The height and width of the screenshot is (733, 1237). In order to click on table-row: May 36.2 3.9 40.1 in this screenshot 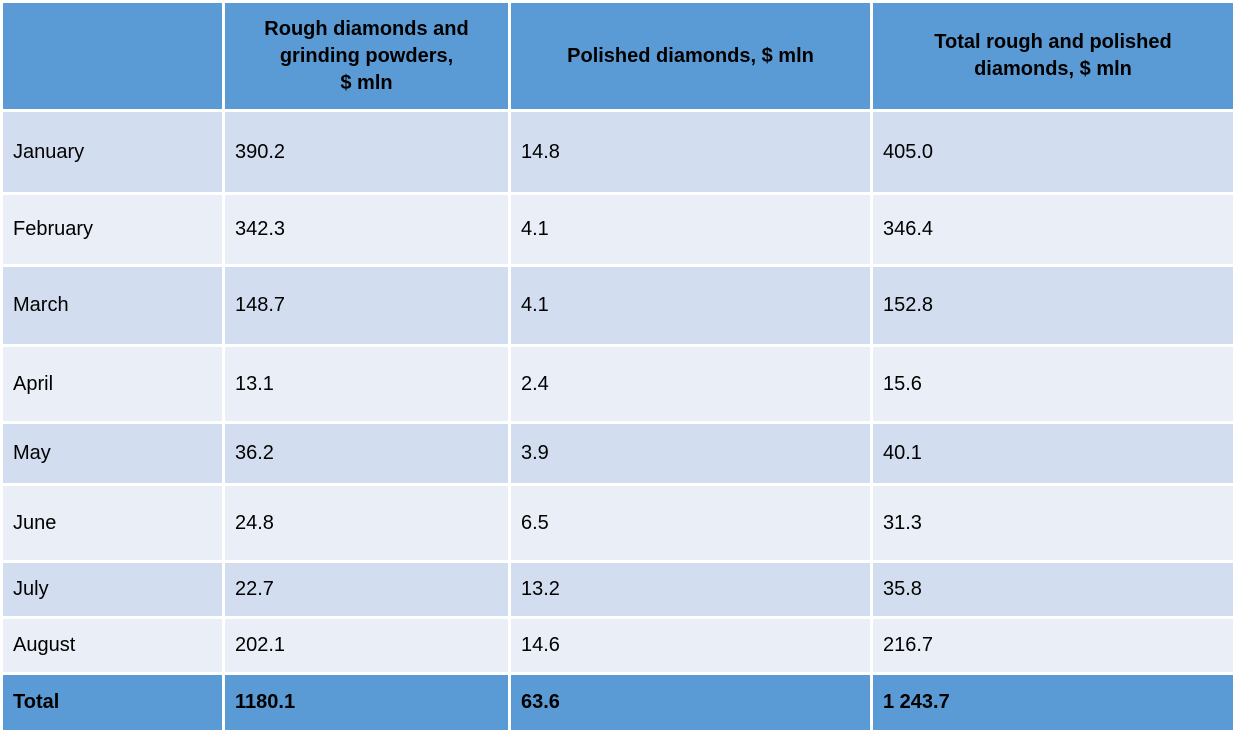, I will do `click(618, 453)`.